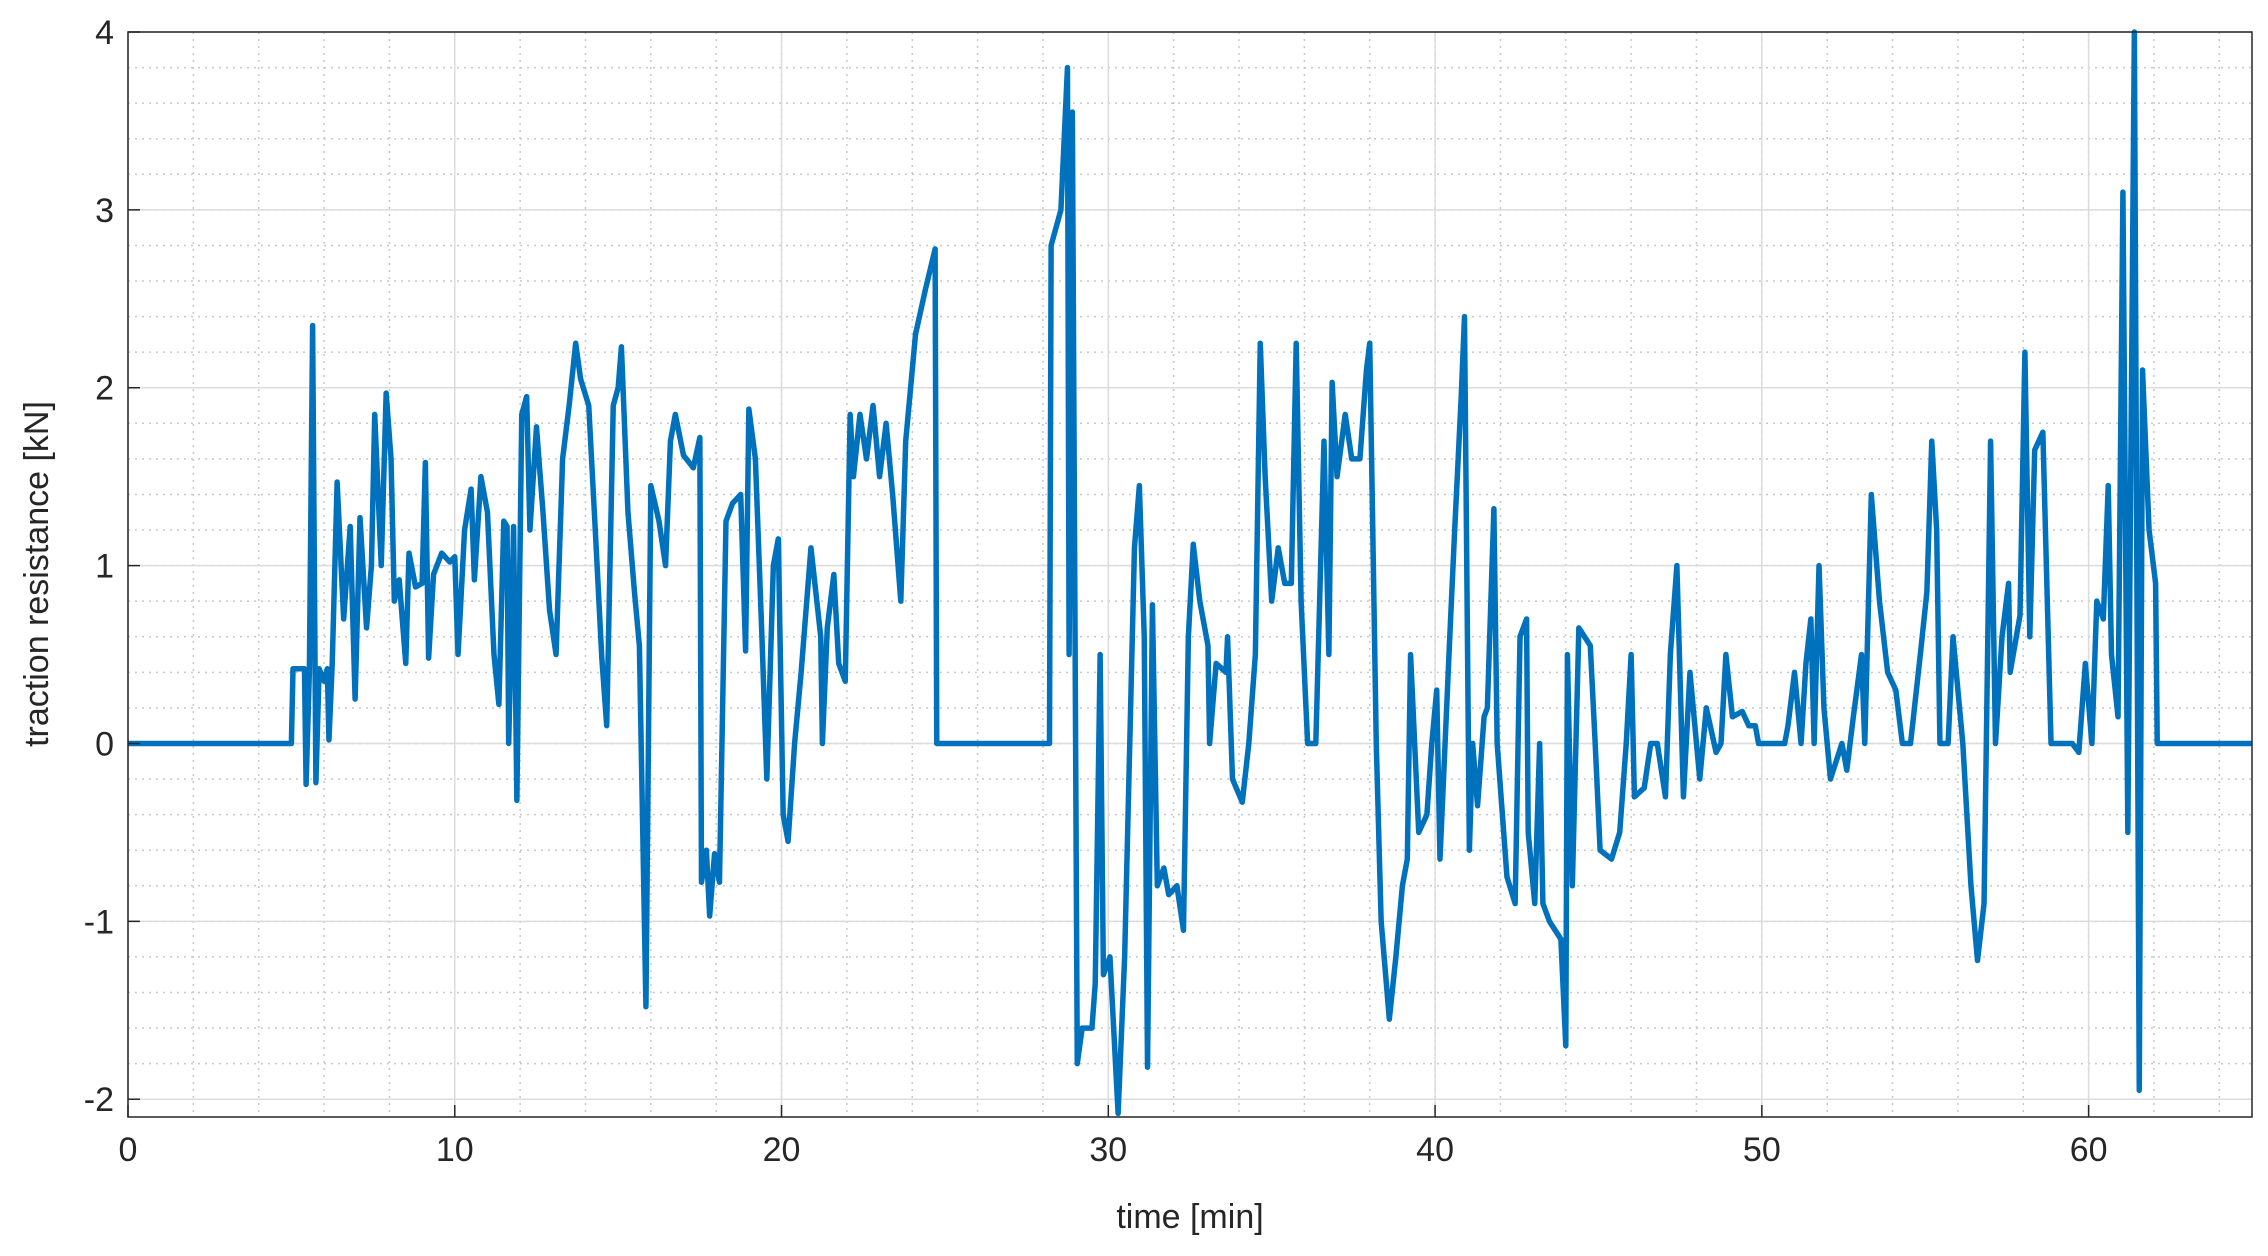 The image size is (2268, 1256). What do you see at coordinates (455, 1150) in the screenshot?
I see `x-tick-label: 10` at bounding box center [455, 1150].